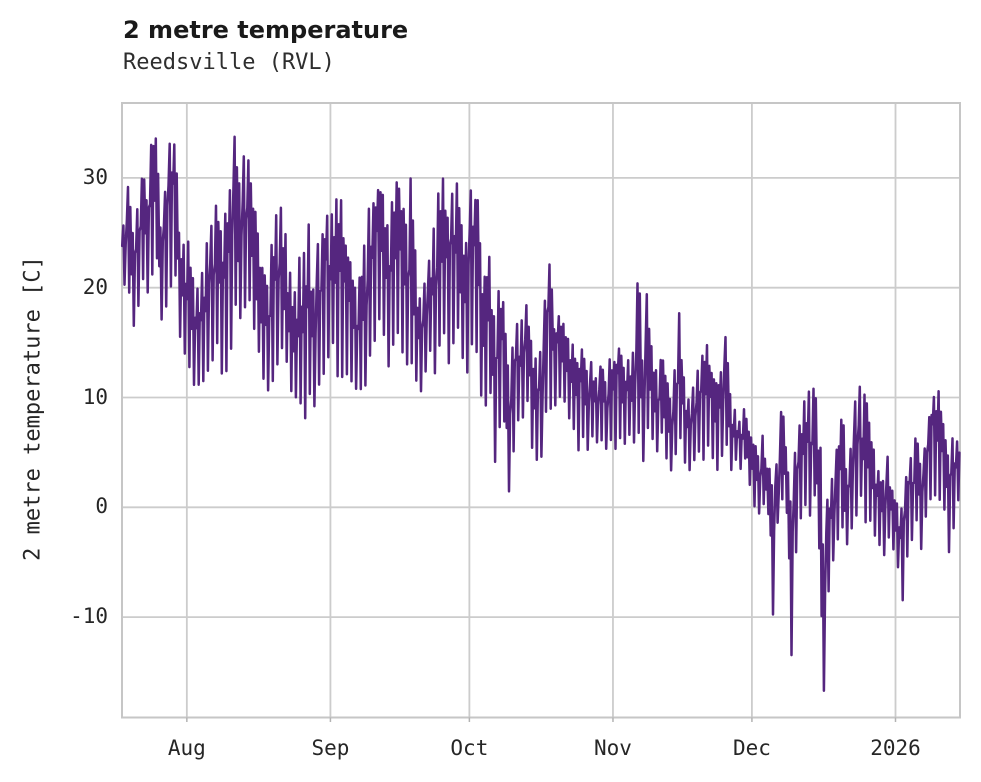 The image size is (981, 782). What do you see at coordinates (469, 748) in the screenshot?
I see `x-tick-label: Oct` at bounding box center [469, 748].